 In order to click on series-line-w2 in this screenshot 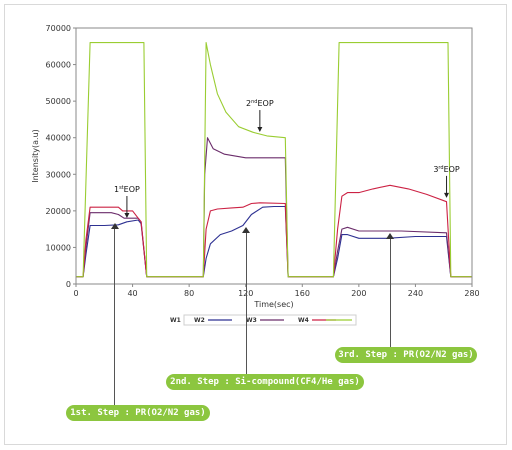, I will do `click(274, 241)`.